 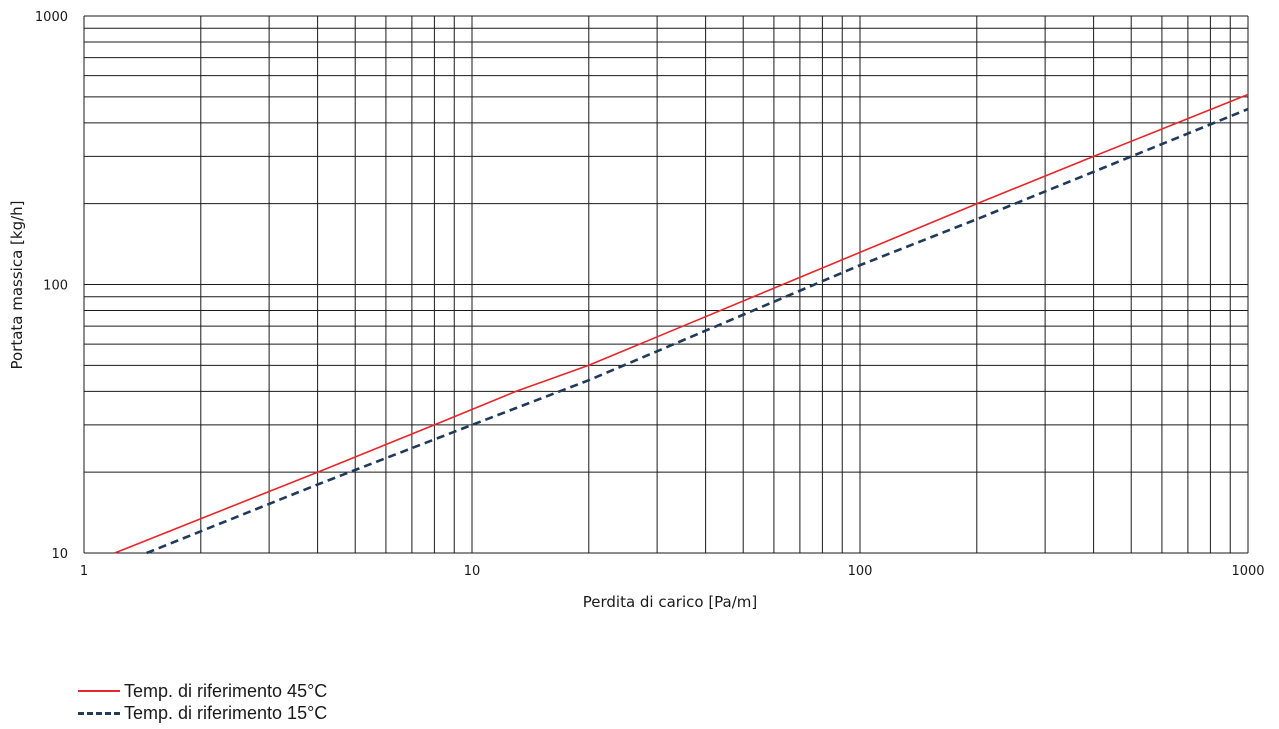 I want to click on x-tick-label: 1, so click(x=84, y=571).